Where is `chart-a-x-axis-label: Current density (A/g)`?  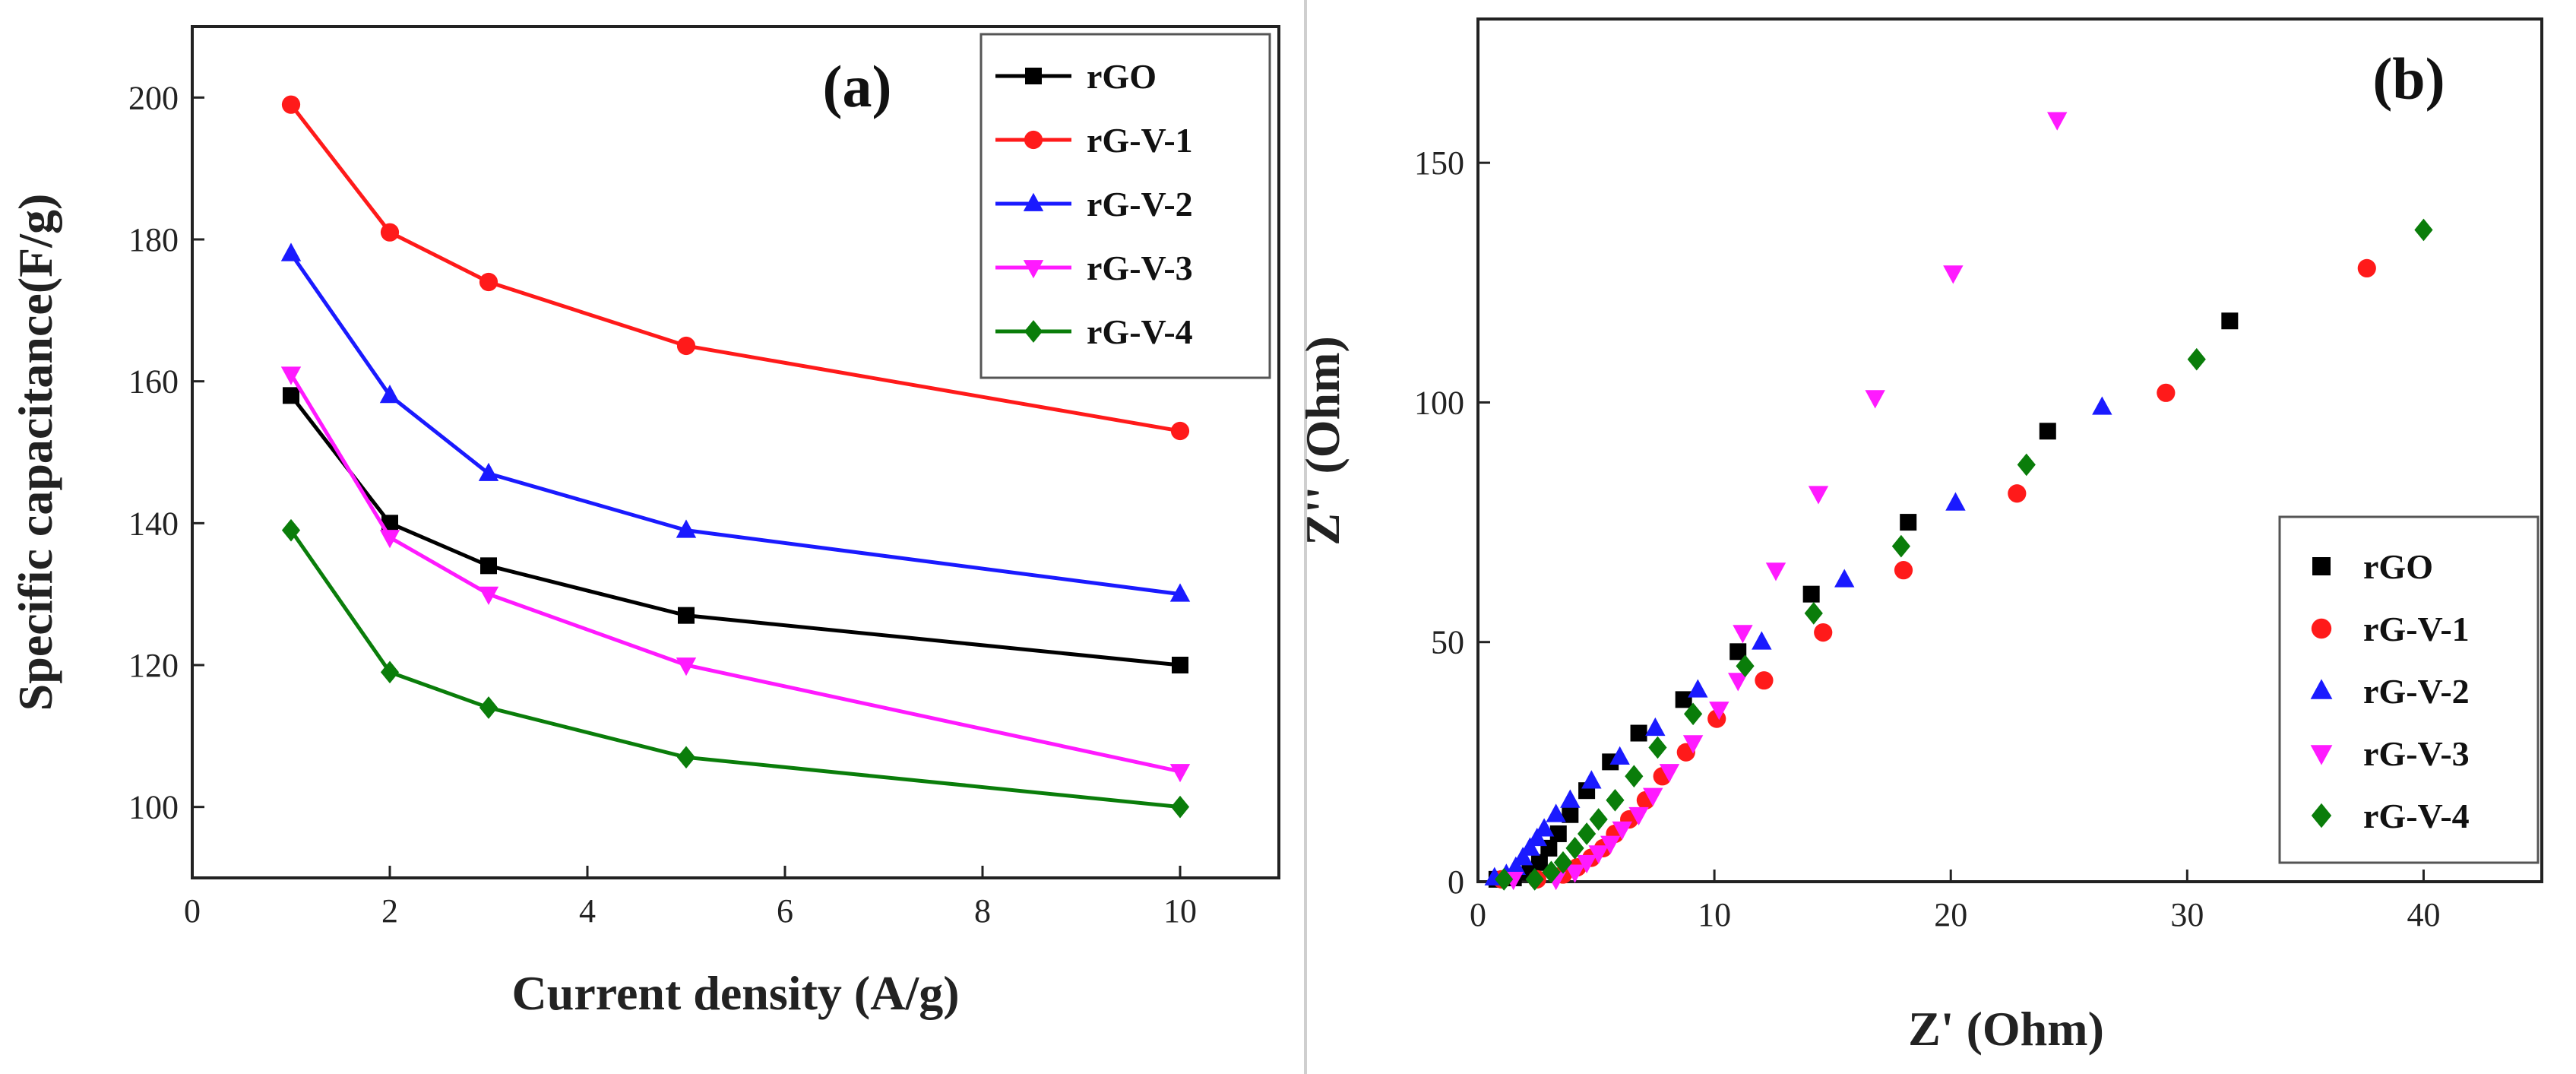
chart-a-x-axis-label: Current density (A/g) is located at coordinates (736, 993).